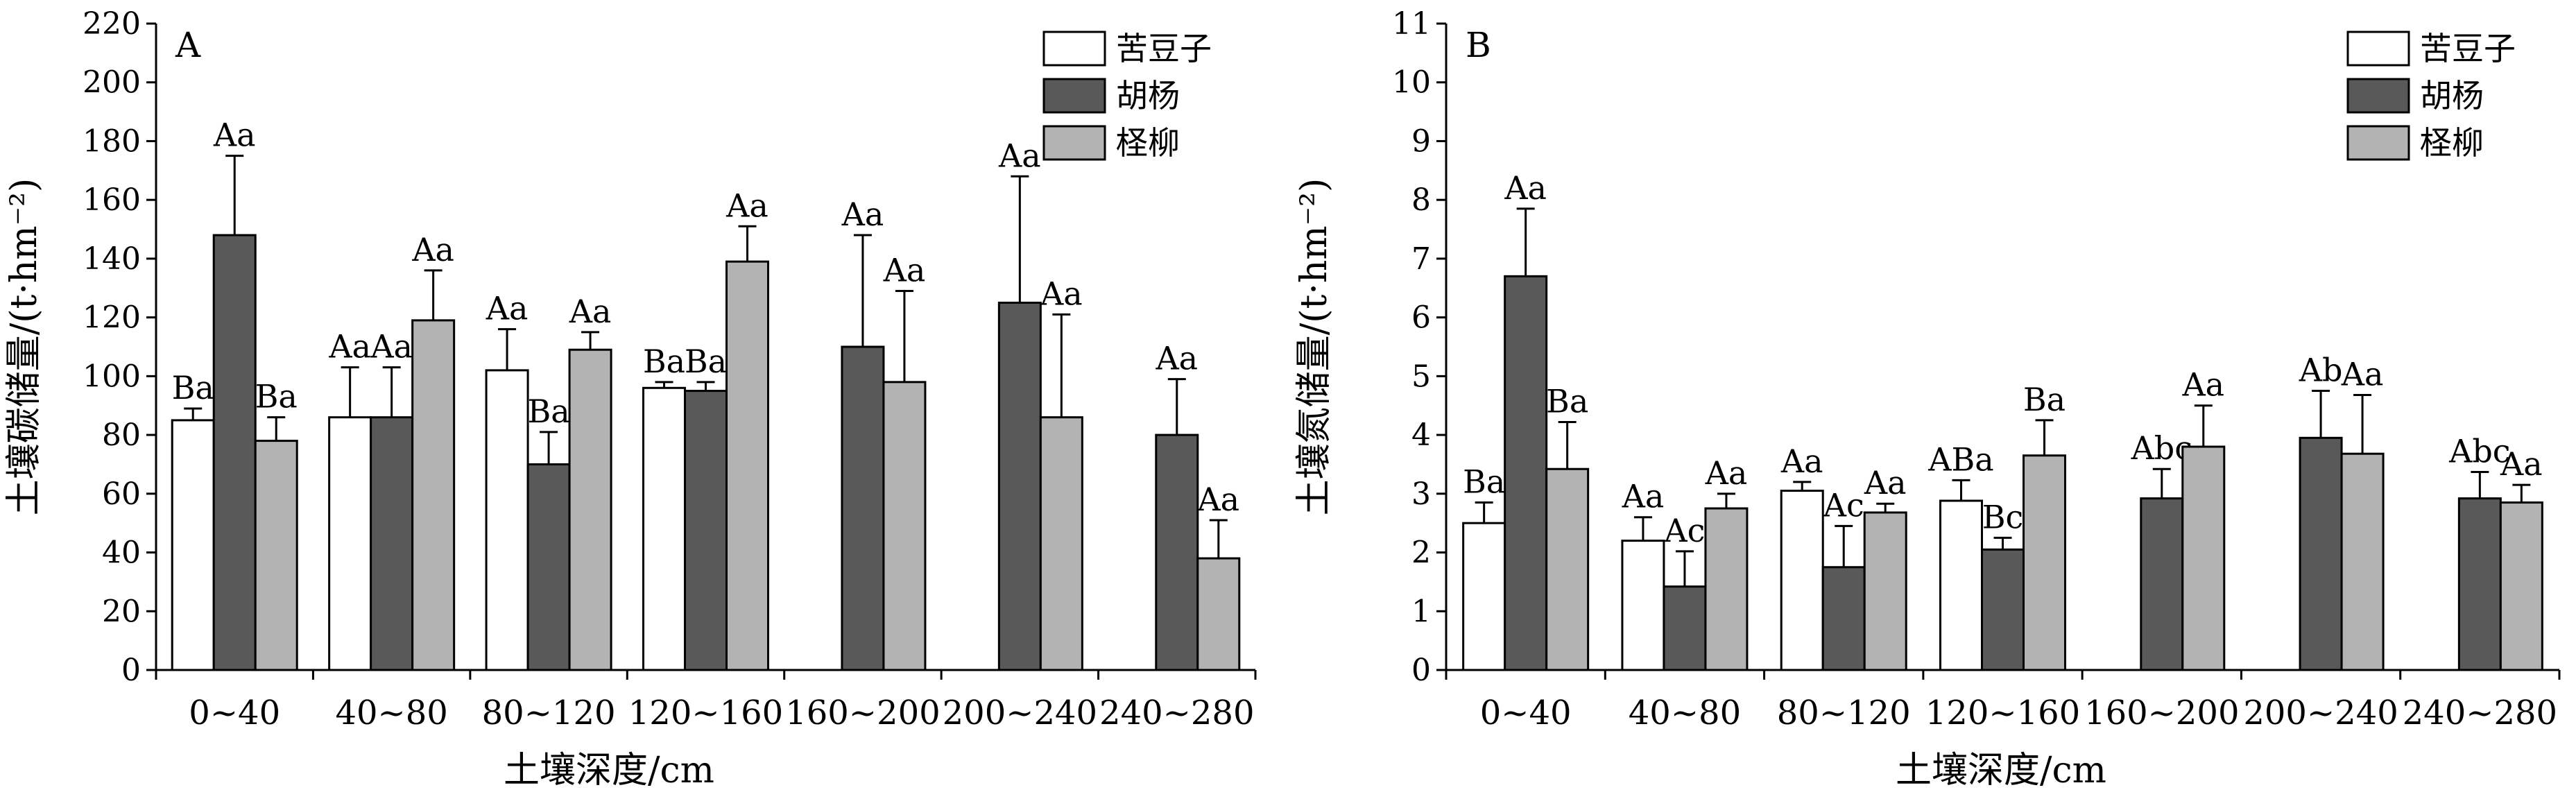 The image size is (2576, 799). Describe the element at coordinates (121, 611) in the screenshot. I see `y-tick-label: 20` at that location.